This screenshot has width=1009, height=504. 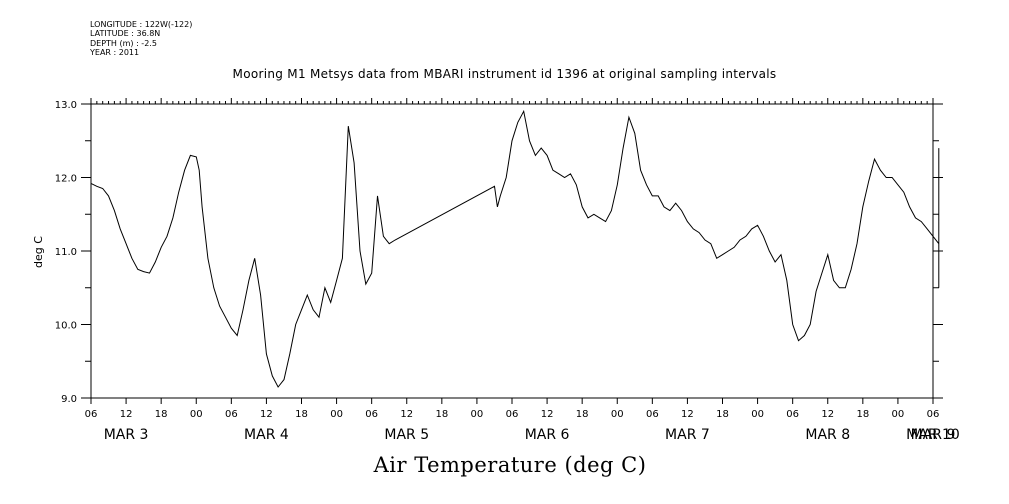 I want to click on longitude-text: LONGITUDE : 122W(-122), so click(x=141, y=24).